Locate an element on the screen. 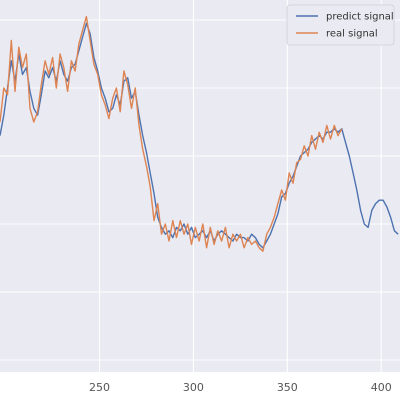 This screenshot has height=400, width=400. x-axis-ticks: 250 300 350 400 is located at coordinates (240, 387).